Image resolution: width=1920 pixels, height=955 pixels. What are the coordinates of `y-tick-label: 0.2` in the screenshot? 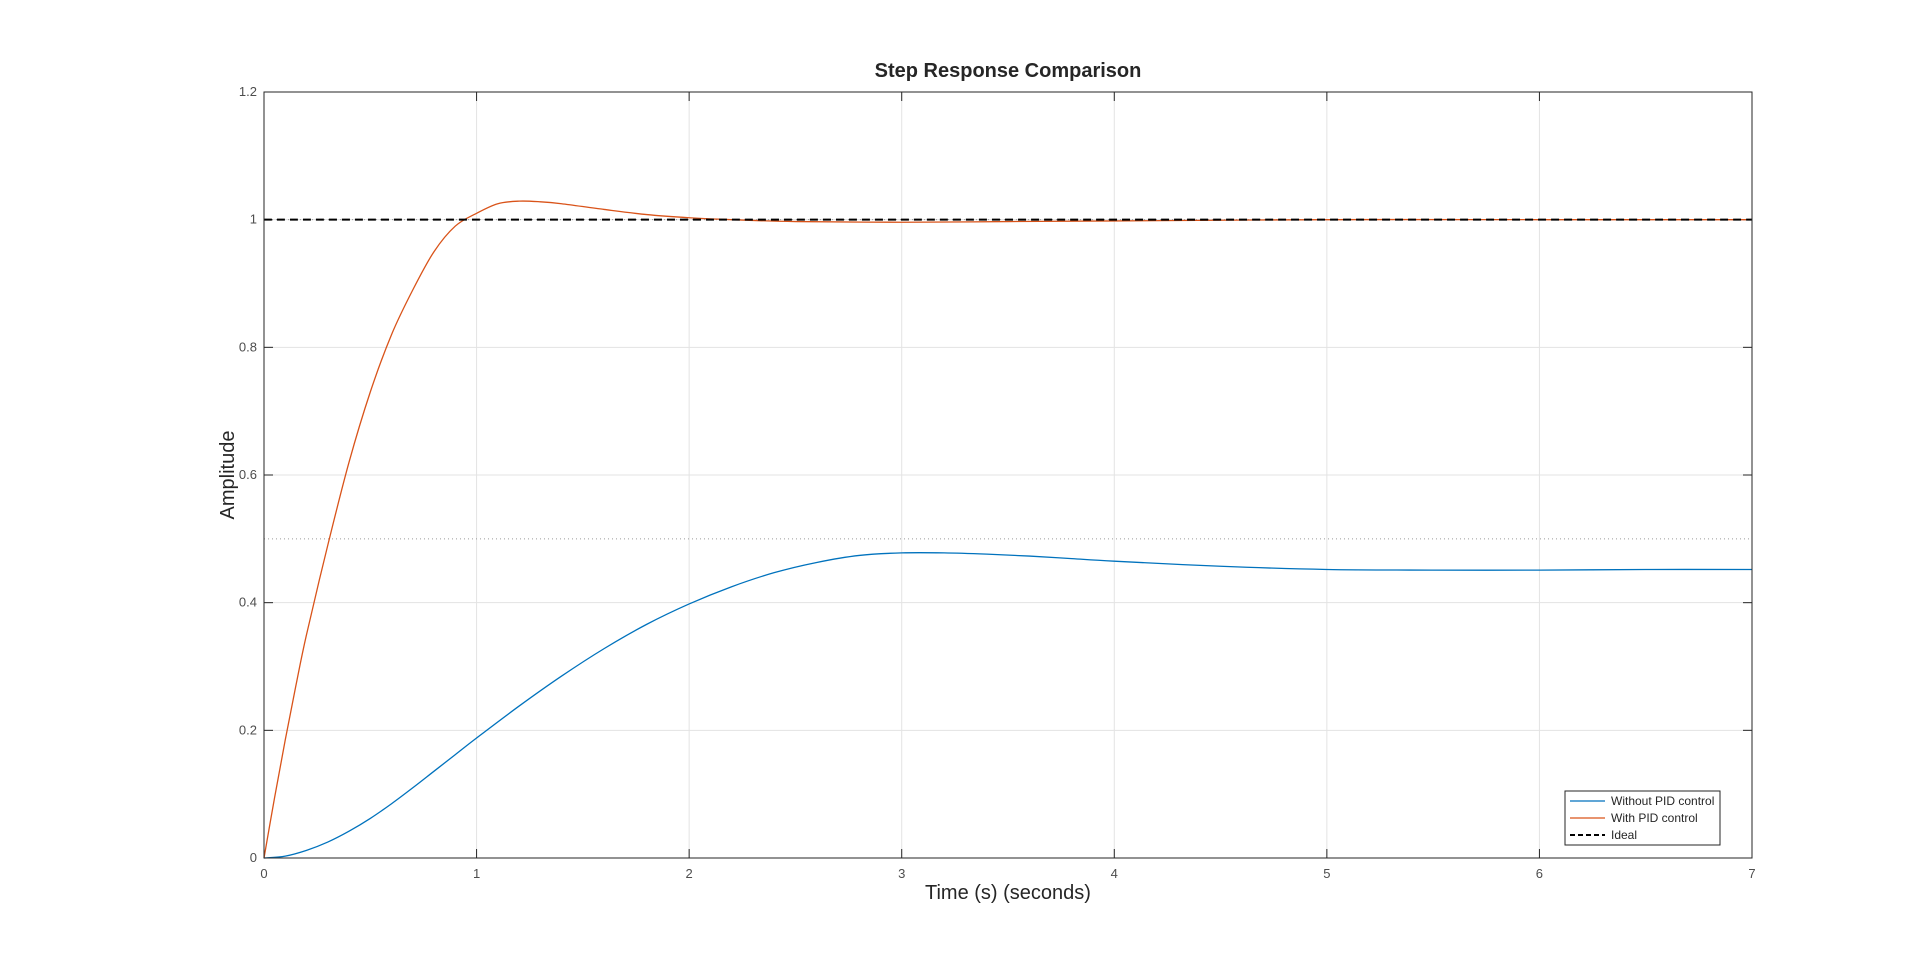 It's located at (248, 729).